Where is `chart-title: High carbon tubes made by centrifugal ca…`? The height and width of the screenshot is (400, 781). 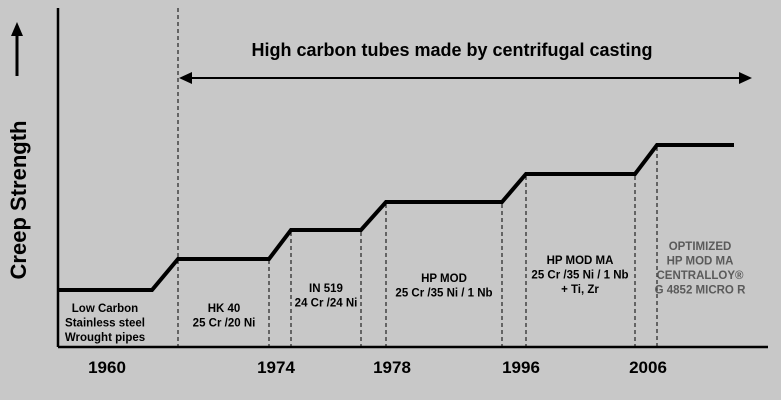
chart-title: High carbon tubes made by centrifugal ca… is located at coordinates (451, 50).